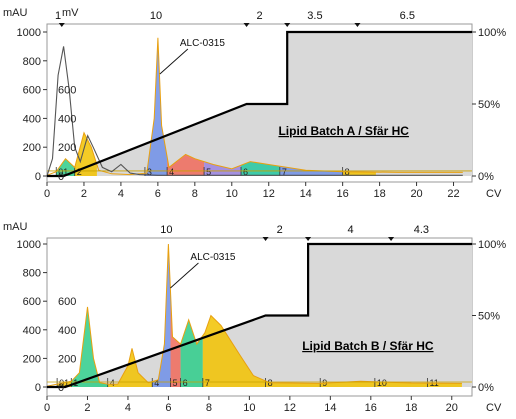 This screenshot has width=516, height=419. I want to click on top-label-3: 4.3, so click(421, 230).